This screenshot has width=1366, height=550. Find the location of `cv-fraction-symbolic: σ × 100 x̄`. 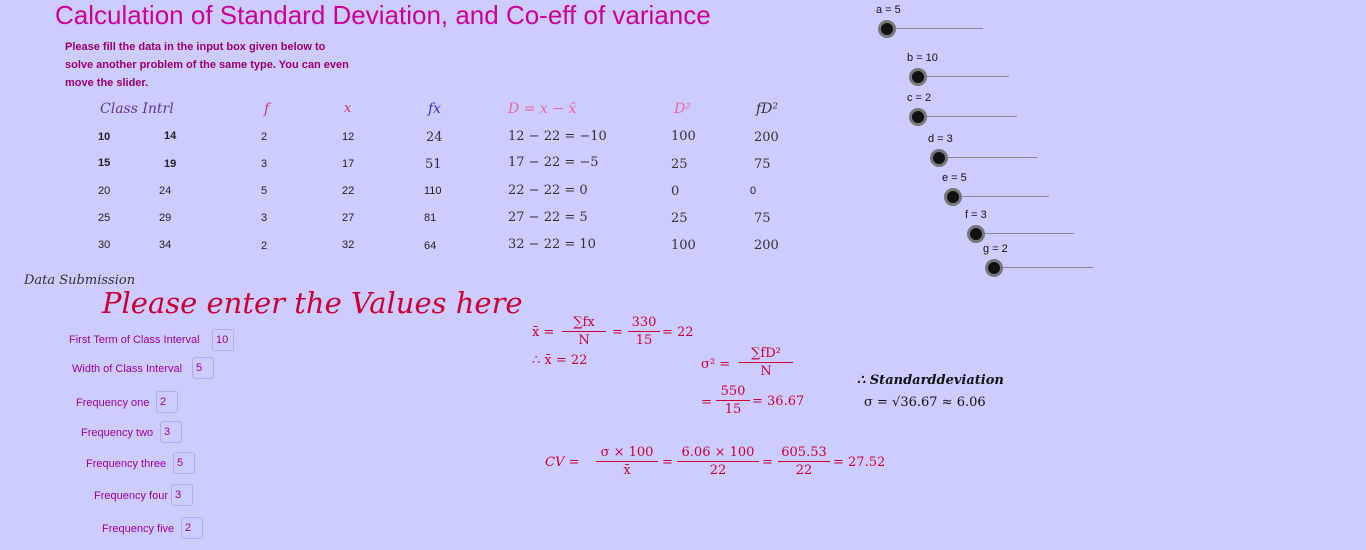

cv-fraction-symbolic: σ × 100 x̄ is located at coordinates (627, 461).